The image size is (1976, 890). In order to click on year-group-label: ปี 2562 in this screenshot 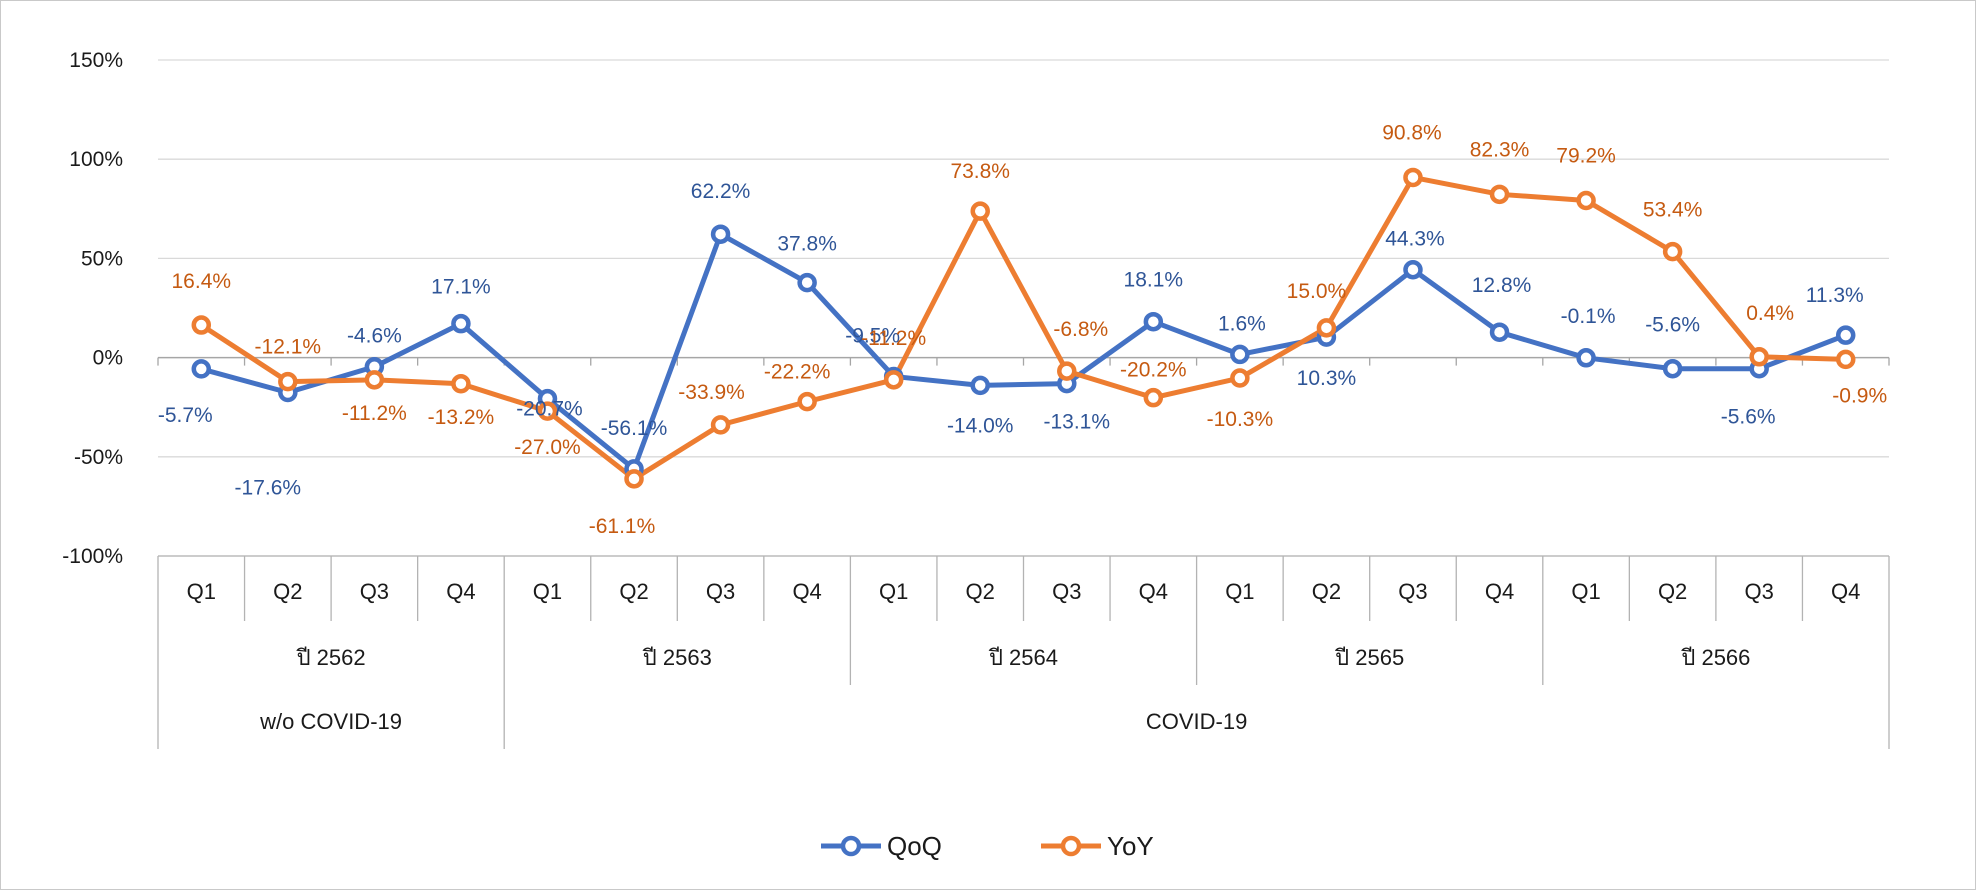, I will do `click(330, 657)`.